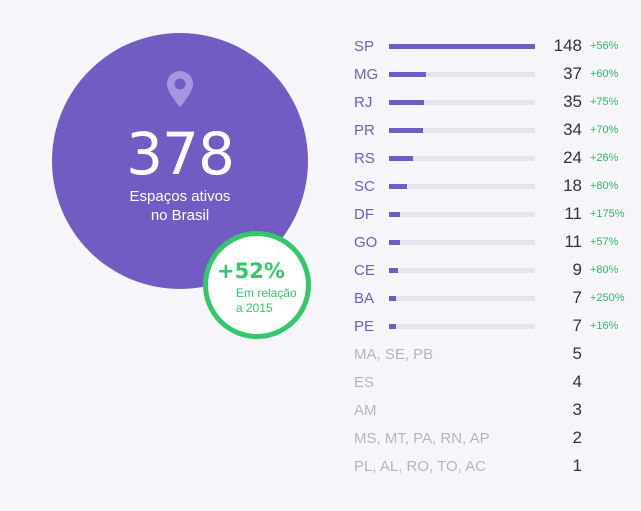 The image size is (641, 511). What do you see at coordinates (604, 46) in the screenshot?
I see `growth-change: +56%` at bounding box center [604, 46].